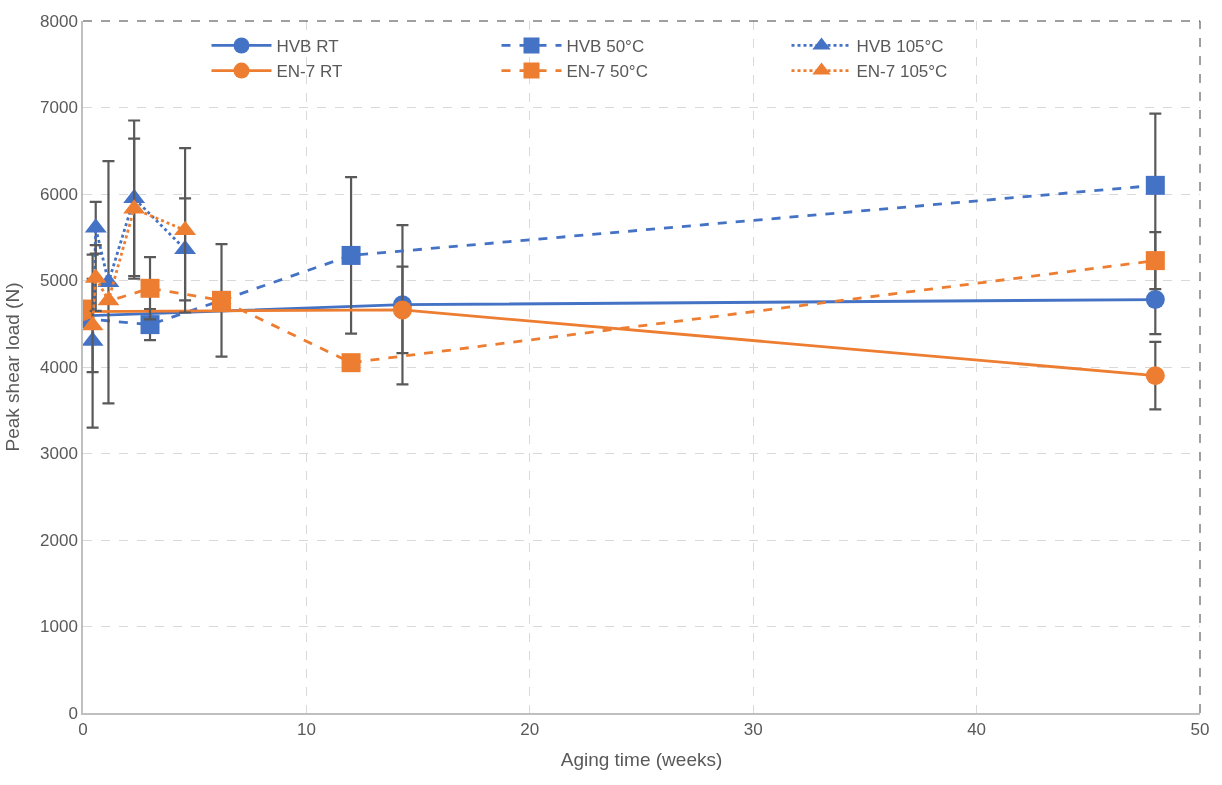 The height and width of the screenshot is (785, 1222). I want to click on legend-label: EN-7 105°C, so click(902, 72).